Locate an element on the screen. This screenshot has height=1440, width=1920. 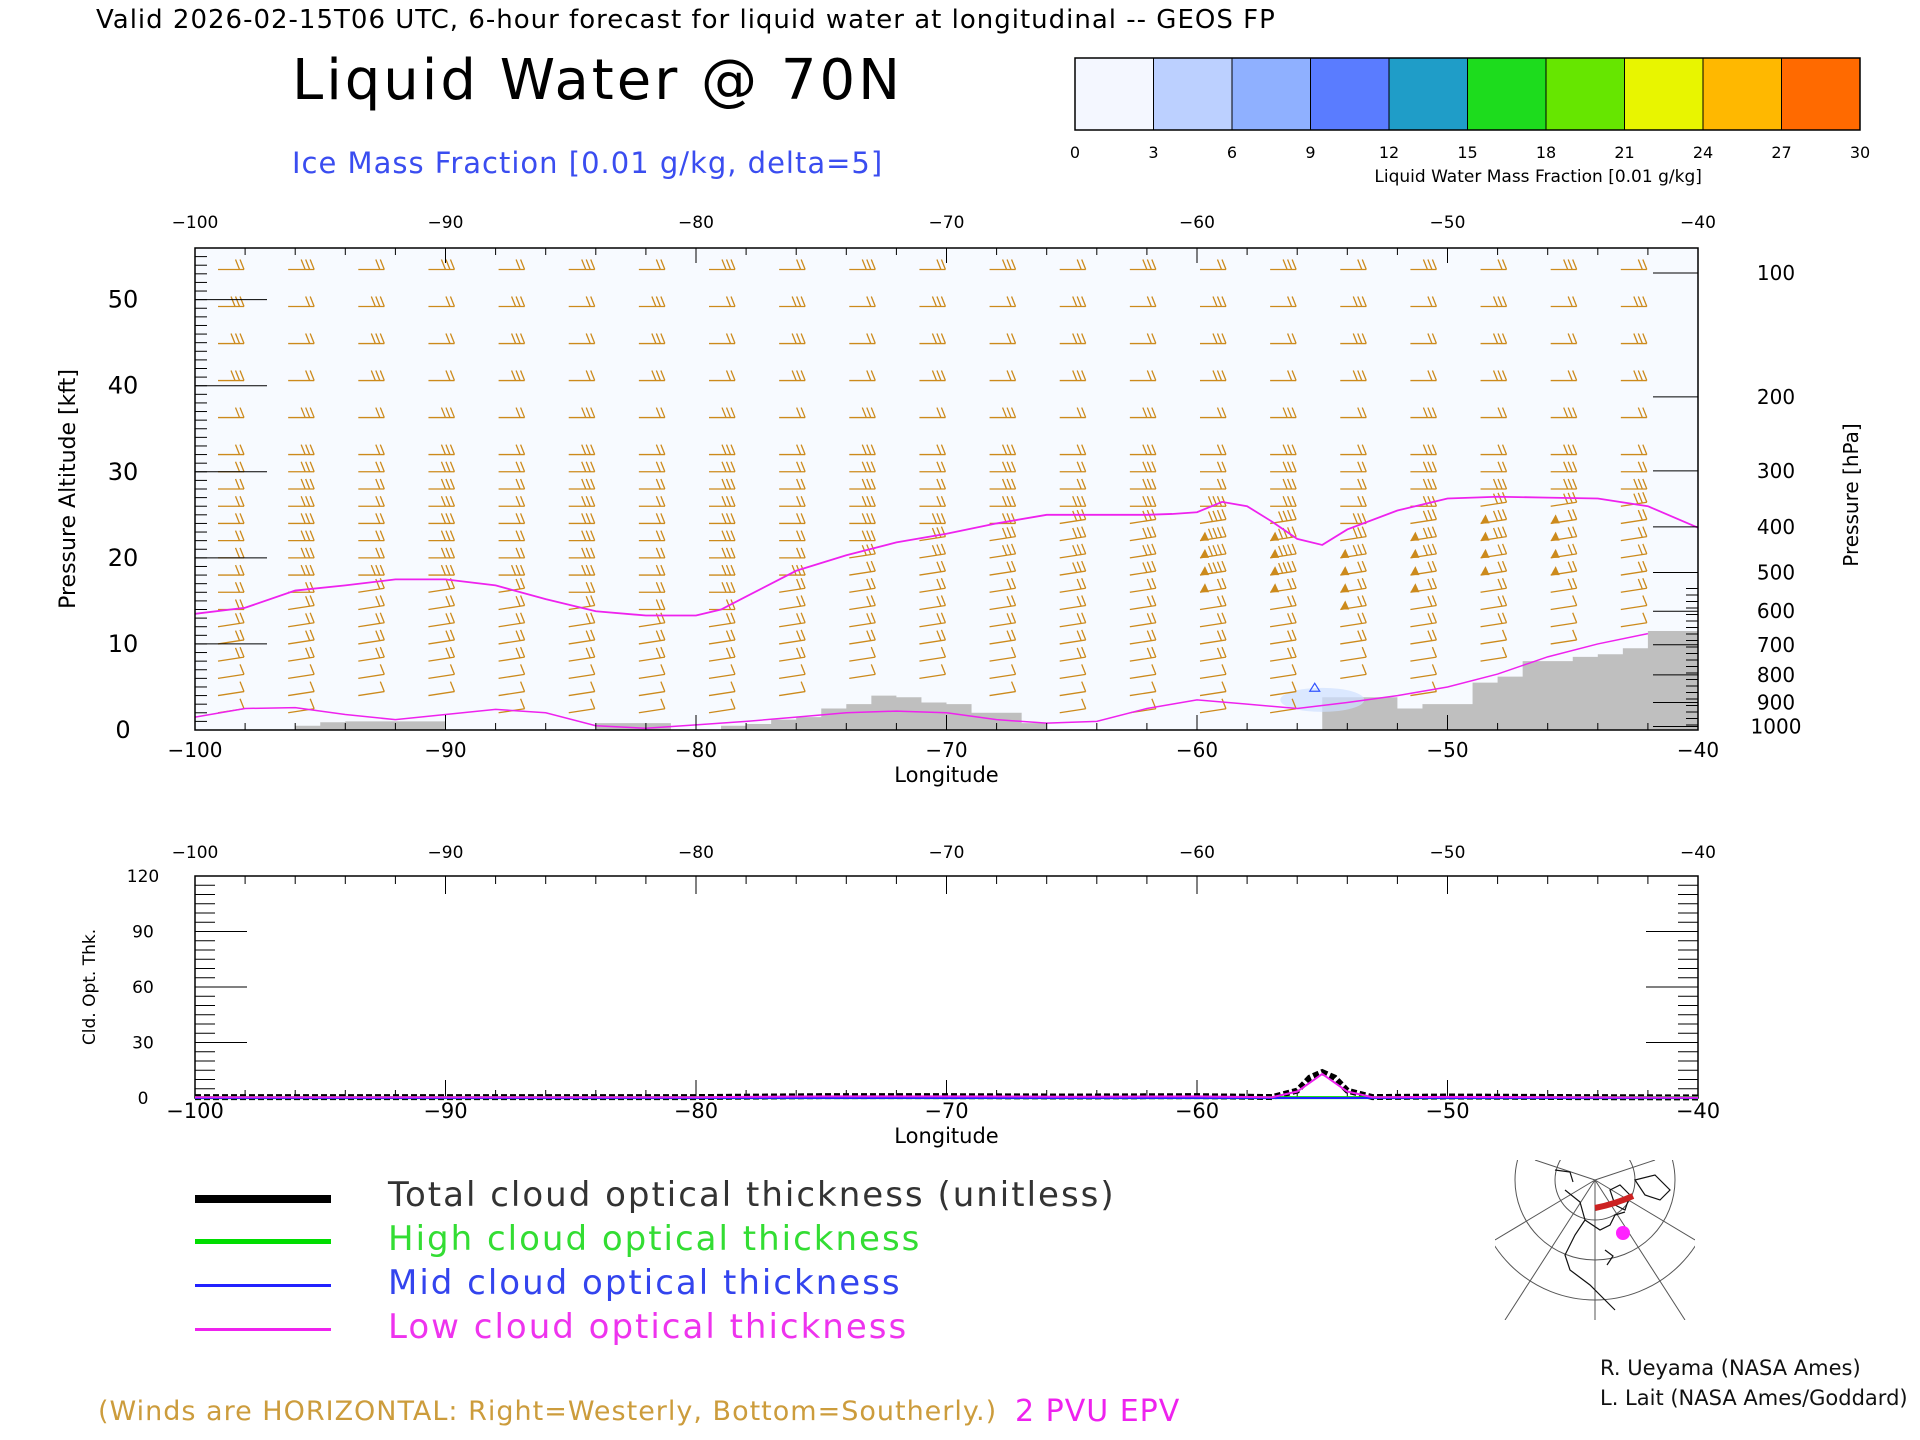
colorbar-segment is located at coordinates (1585, 94).